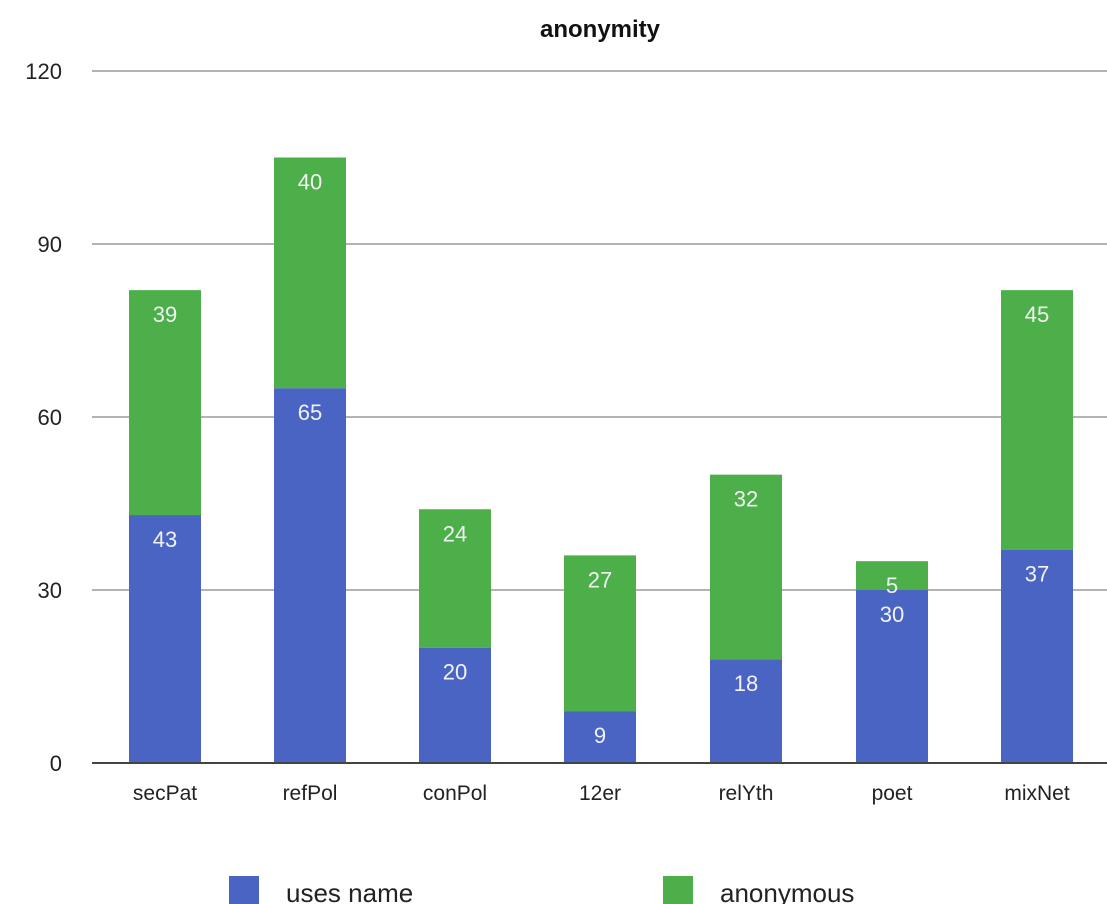 Image resolution: width=1107 pixels, height=904 pixels. Describe the element at coordinates (746, 711) in the screenshot. I see `bar-relYth-uses-name` at that location.